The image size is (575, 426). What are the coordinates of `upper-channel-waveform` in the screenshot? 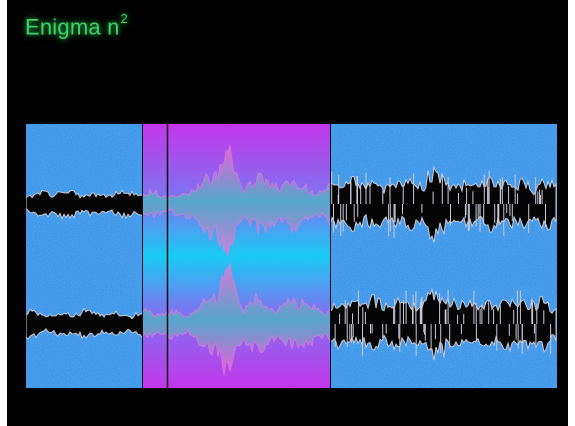 It's located at (236, 201).